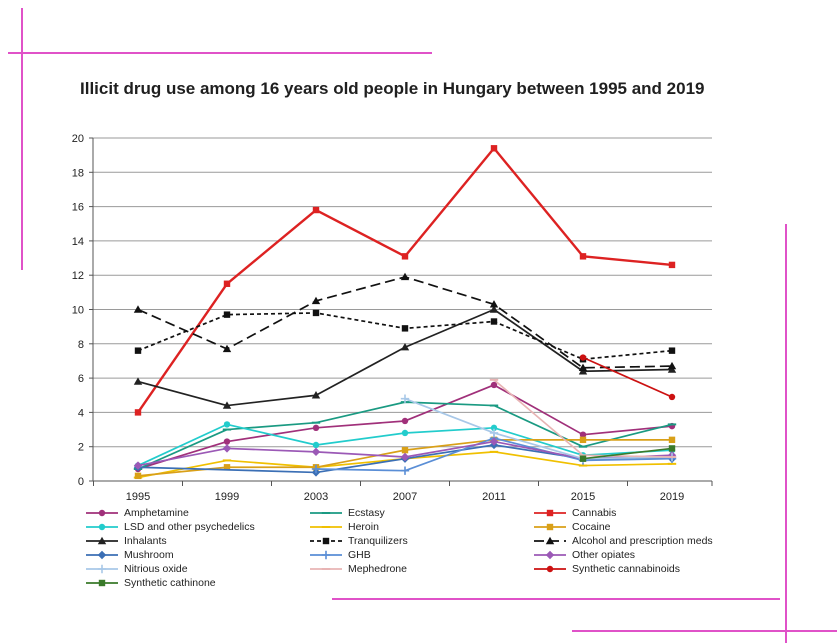 This screenshot has height=643, width=837. I want to click on data-point-mephedrone, so click(583, 455).